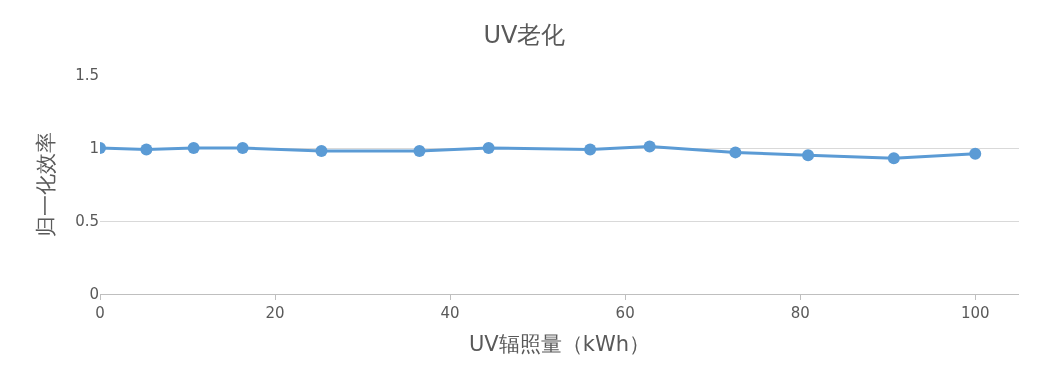  Describe the element at coordinates (87, 221) in the screenshot. I see `y-tick-label: 0.5` at that location.